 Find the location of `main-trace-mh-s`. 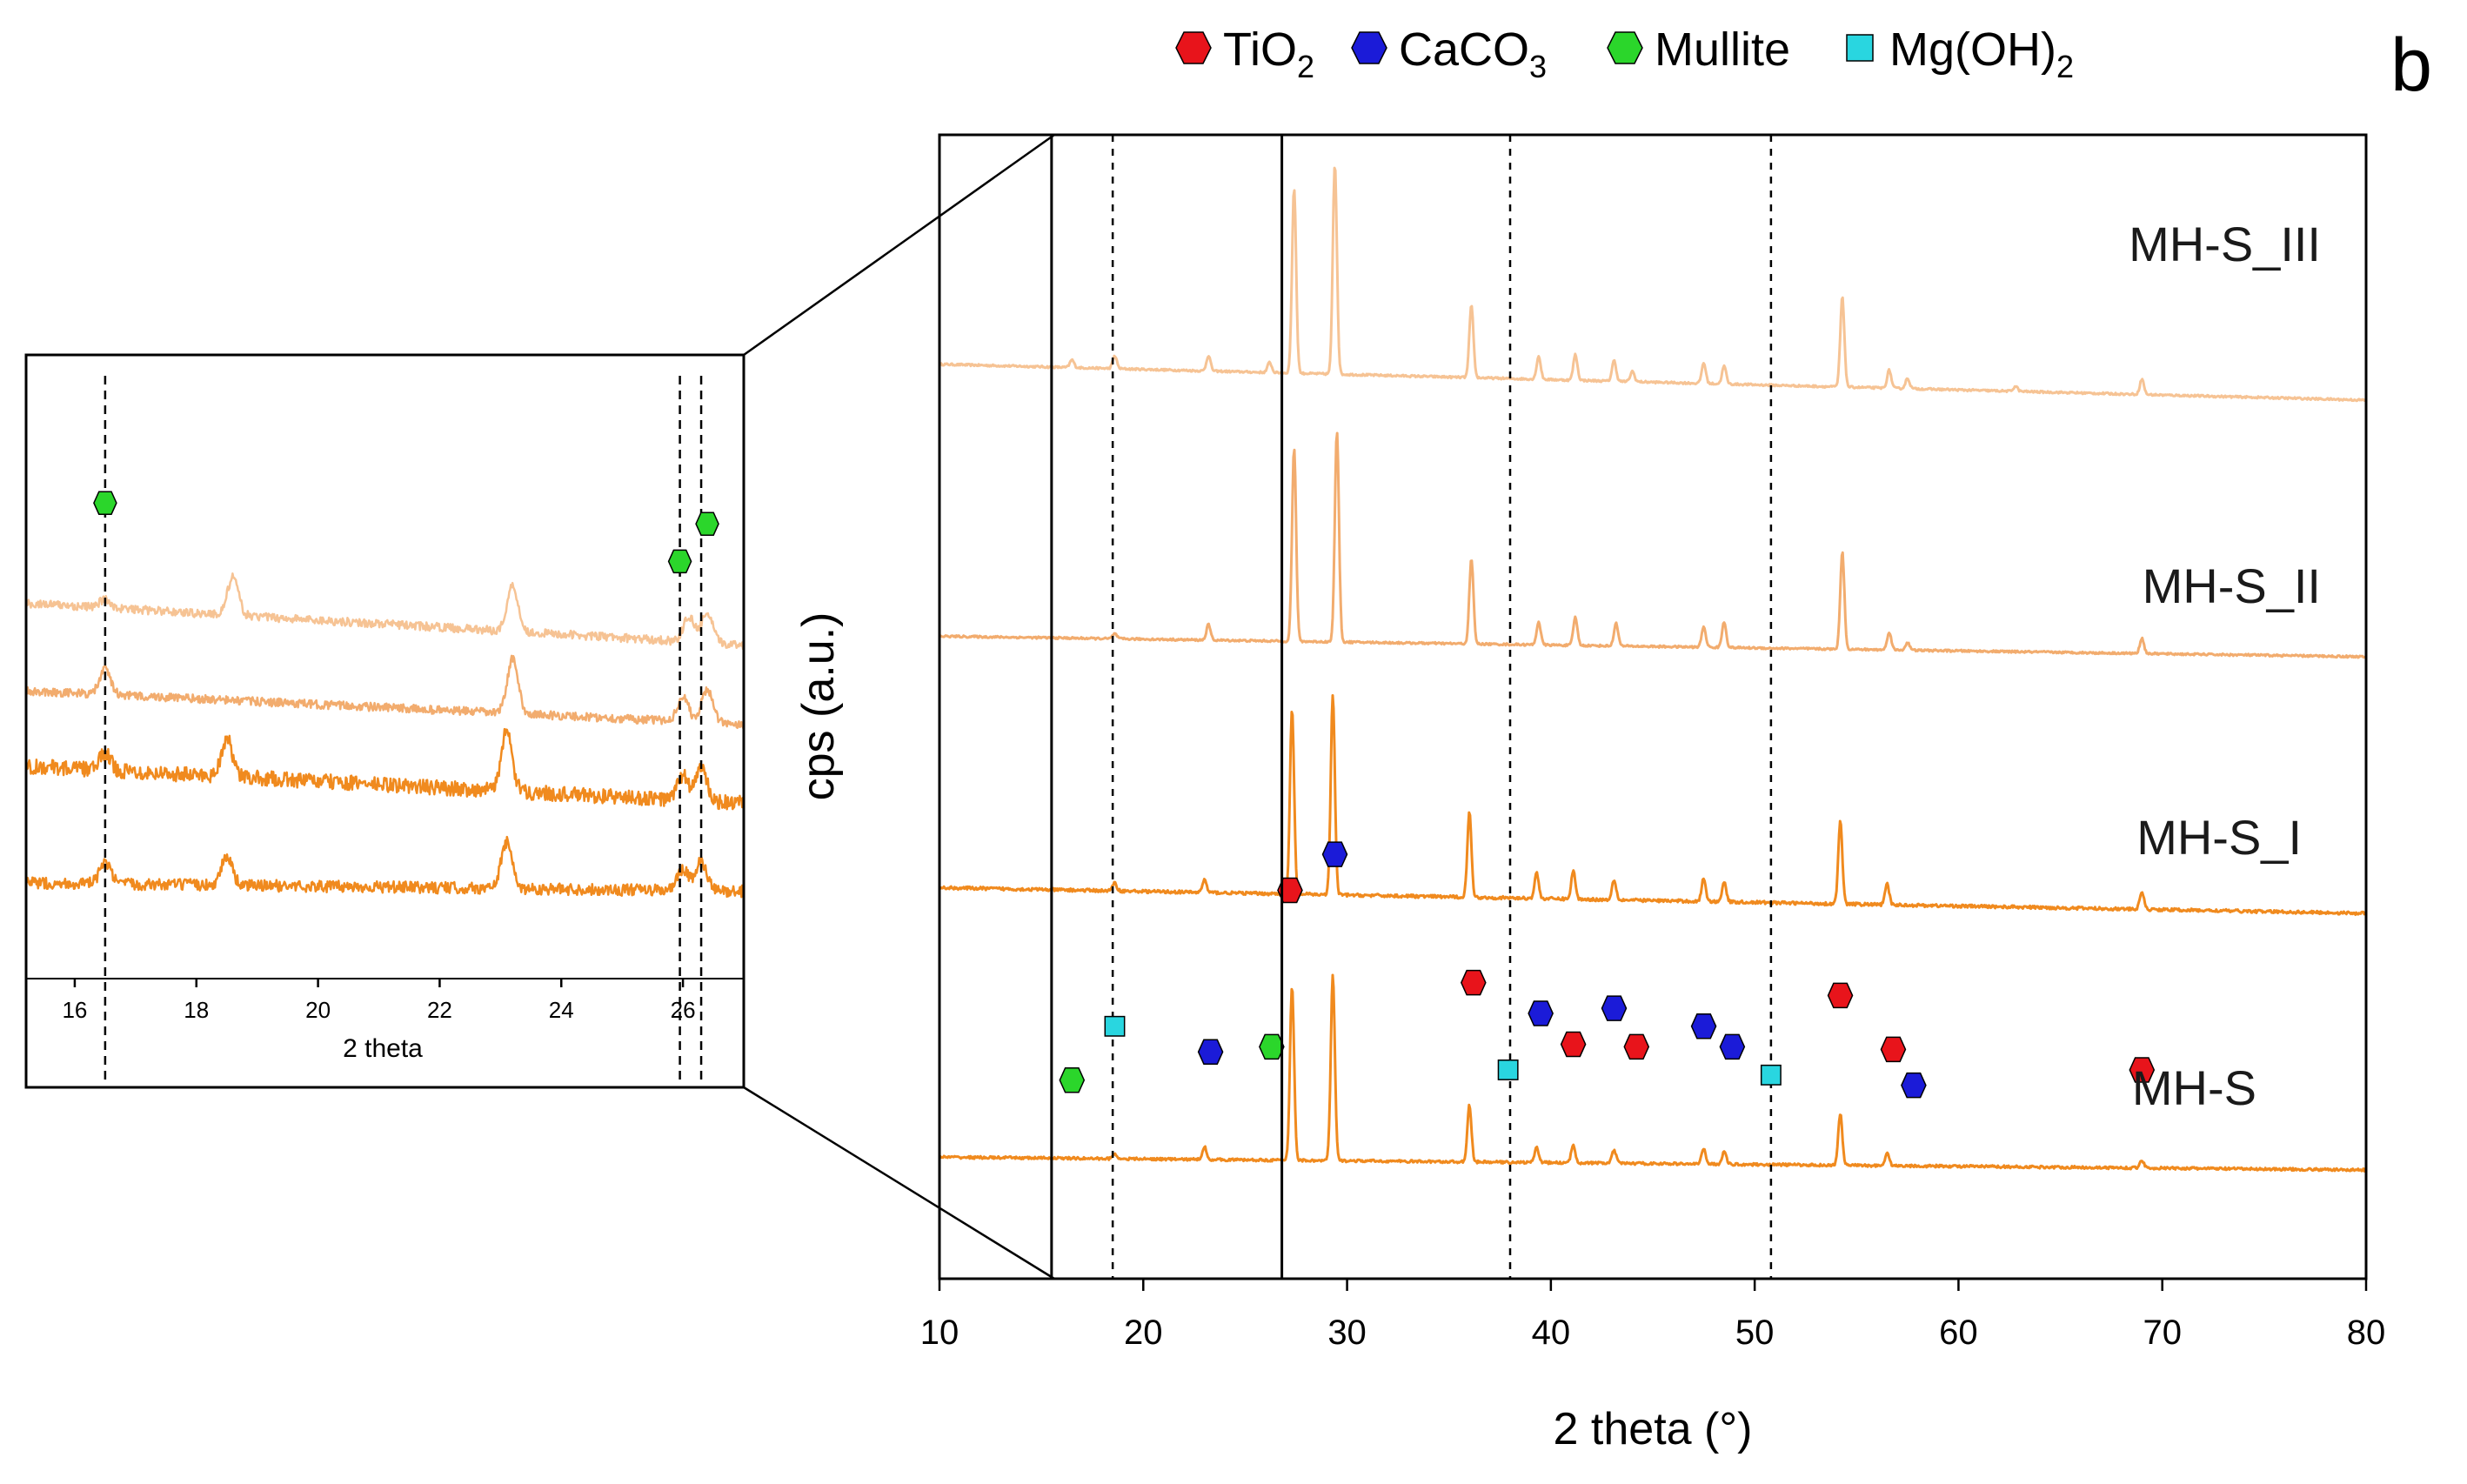

main-trace-mh-s is located at coordinates (1653, 1073).